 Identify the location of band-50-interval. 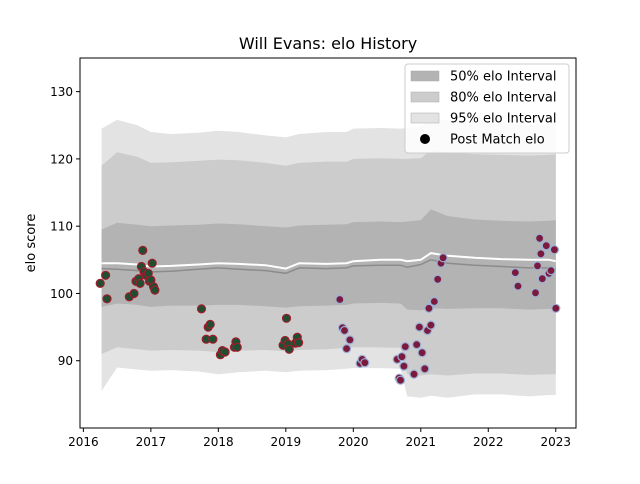
(328, 260).